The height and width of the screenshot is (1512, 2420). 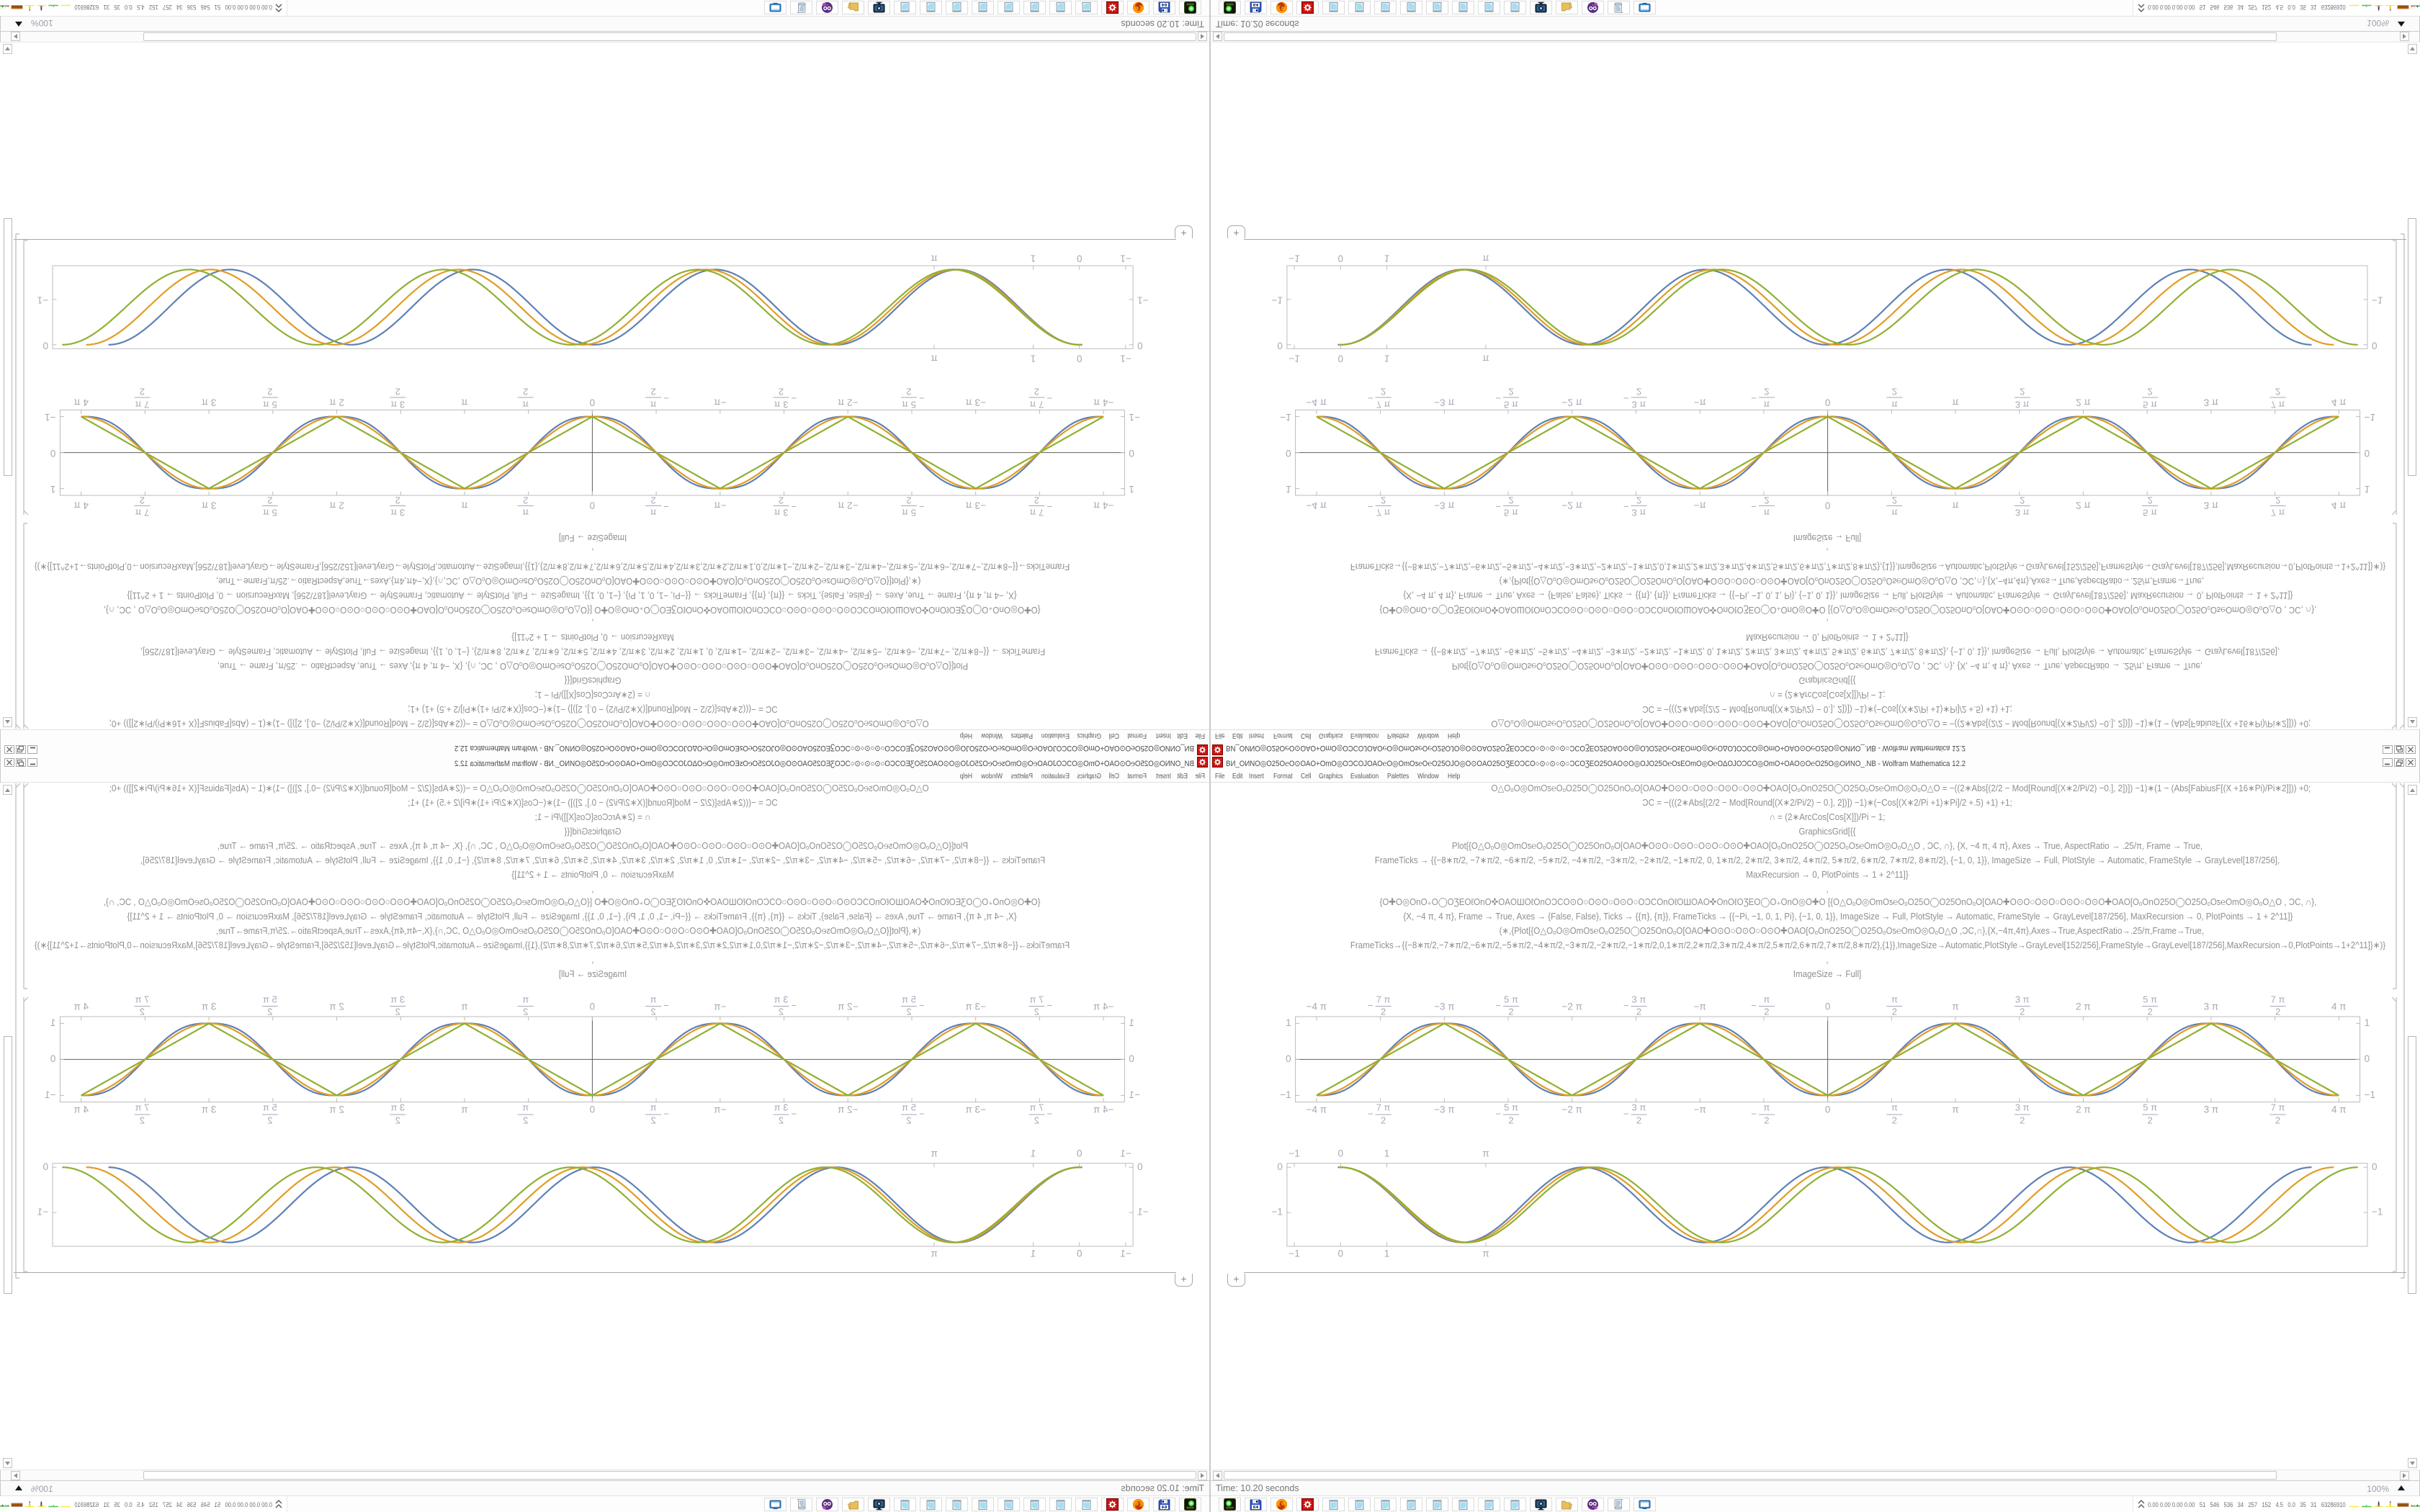 What do you see at coordinates (1163, 736) in the screenshot?
I see `menu-insert: Insert` at bounding box center [1163, 736].